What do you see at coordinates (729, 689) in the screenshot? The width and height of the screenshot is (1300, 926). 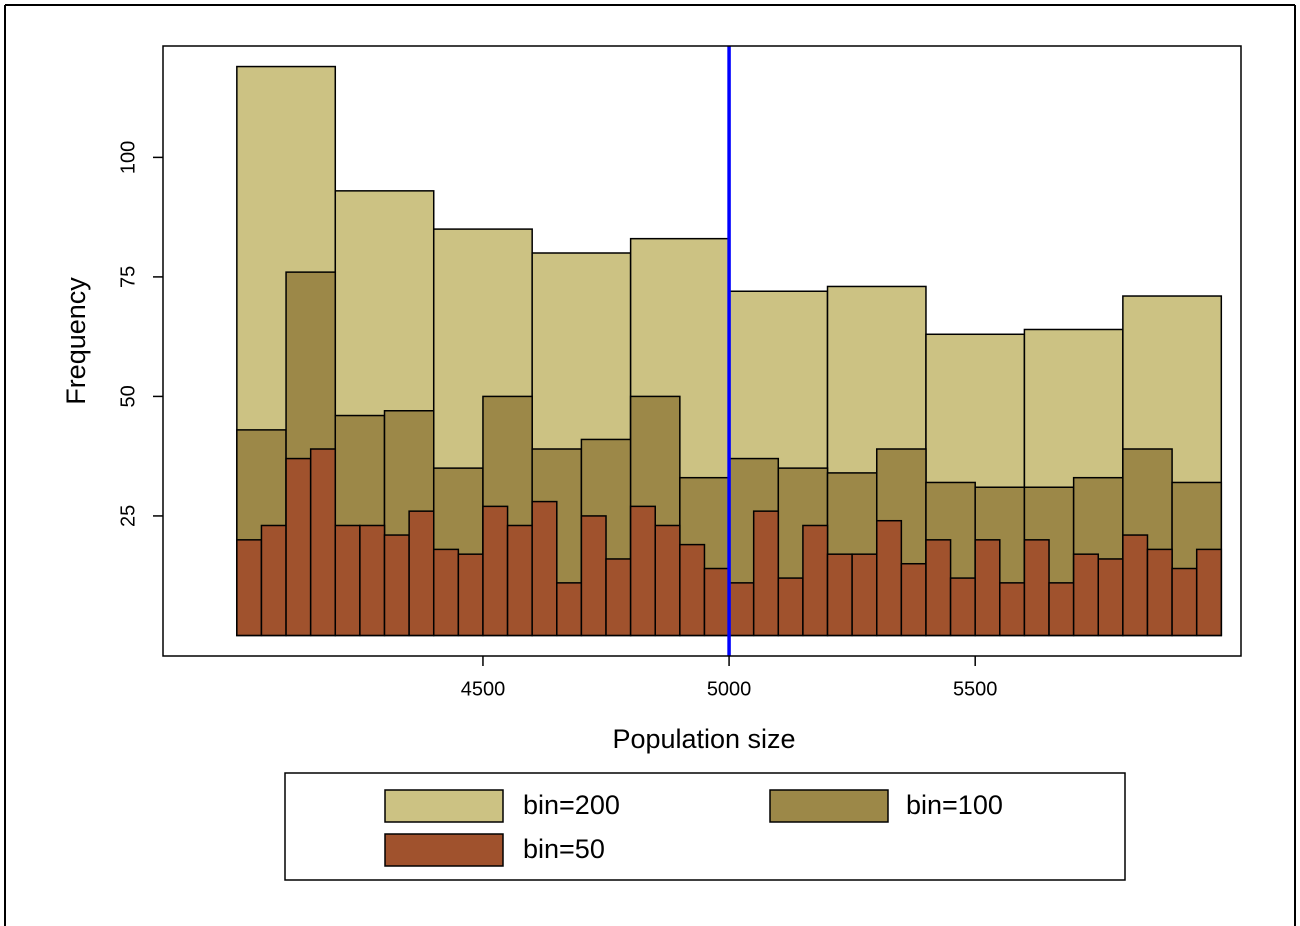 I see `x-tick-label: 5000` at bounding box center [729, 689].